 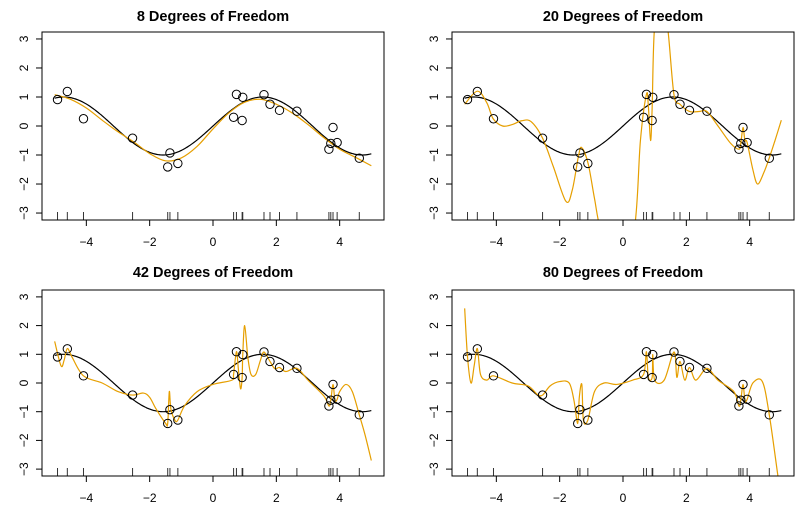 What do you see at coordinates (623, 17) in the screenshot?
I see `chart-title: 20 Degrees of Freedom` at bounding box center [623, 17].